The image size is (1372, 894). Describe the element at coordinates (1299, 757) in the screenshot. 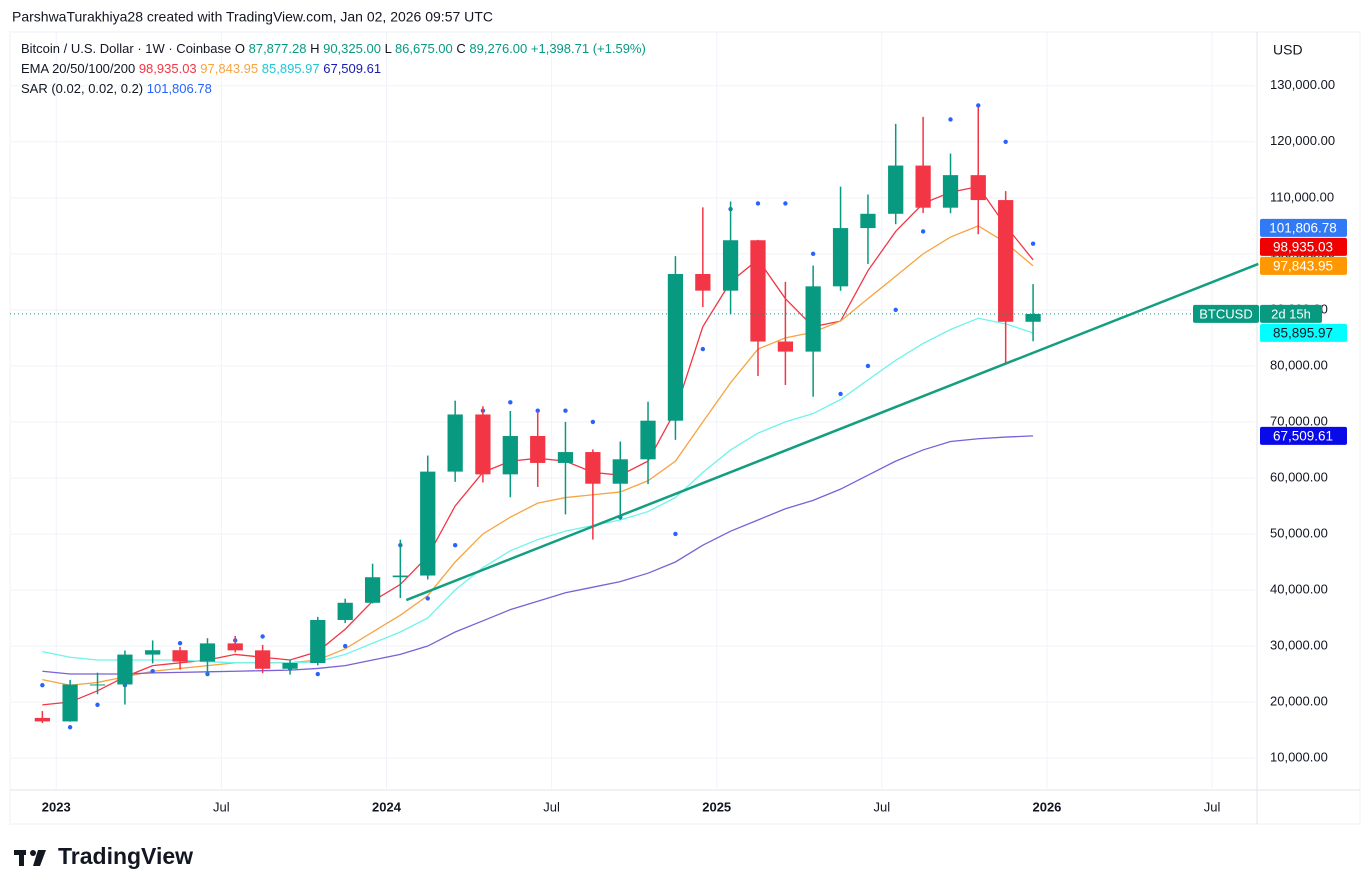

I see `y-tick-label: 10,000.00` at that location.